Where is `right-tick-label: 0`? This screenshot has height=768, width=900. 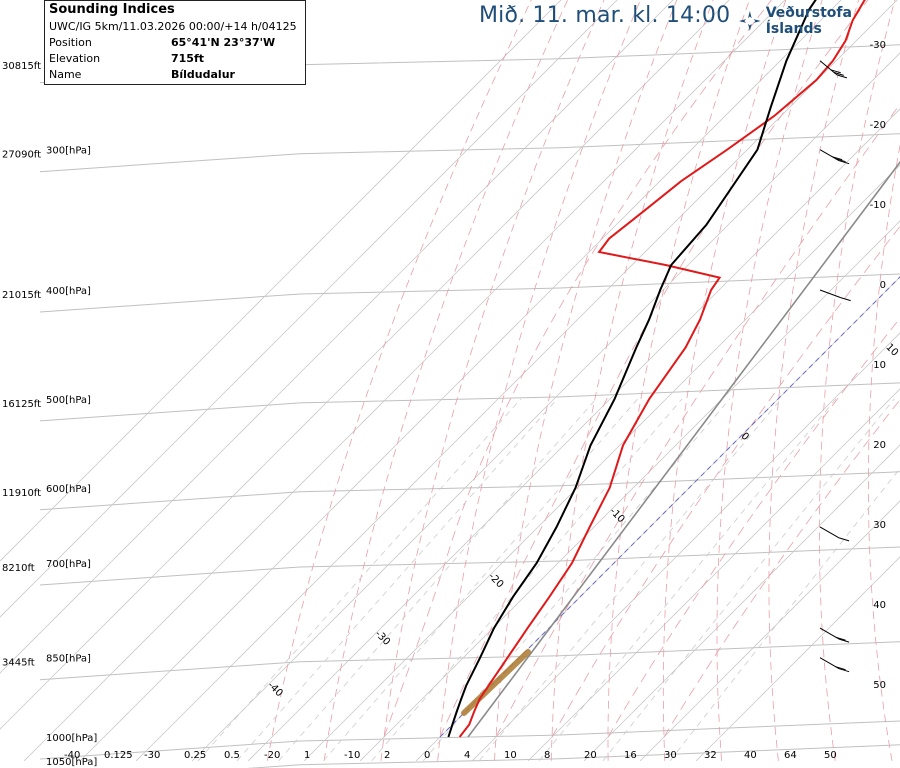
right-tick-label: 0 is located at coordinates (883, 285).